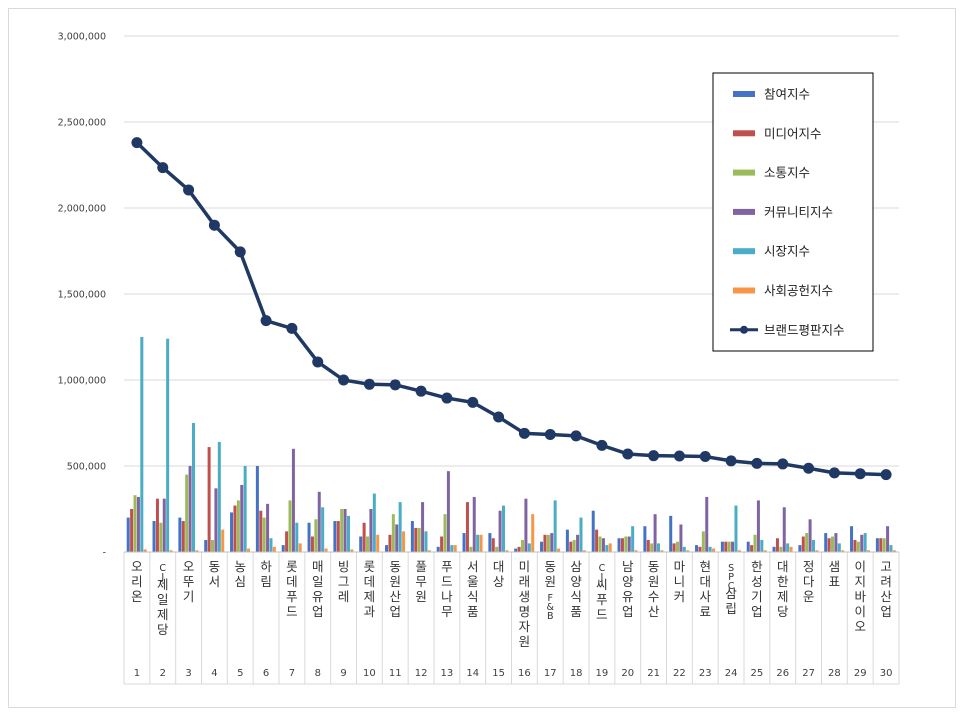 The width and height of the screenshot is (966, 717). I want to click on rank-label: 15, so click(498, 673).